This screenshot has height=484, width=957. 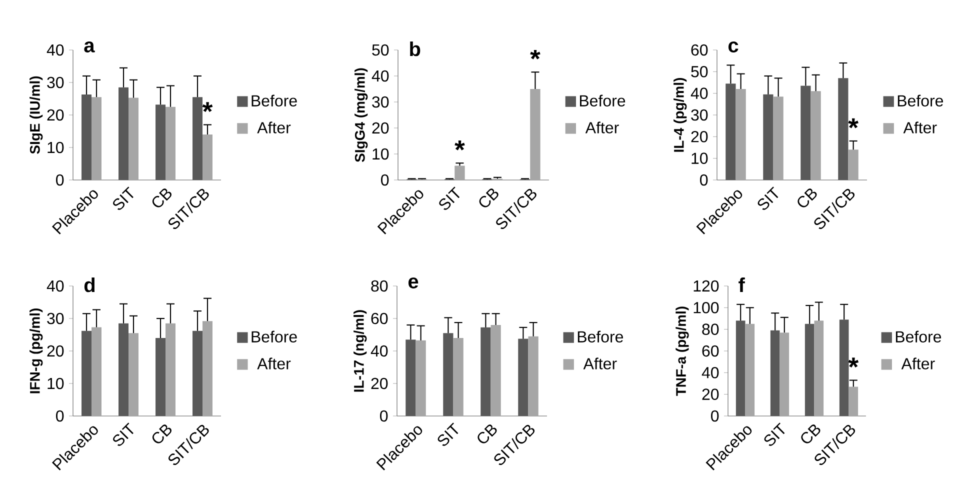 I want to click on chart-title: d, so click(x=89, y=285).